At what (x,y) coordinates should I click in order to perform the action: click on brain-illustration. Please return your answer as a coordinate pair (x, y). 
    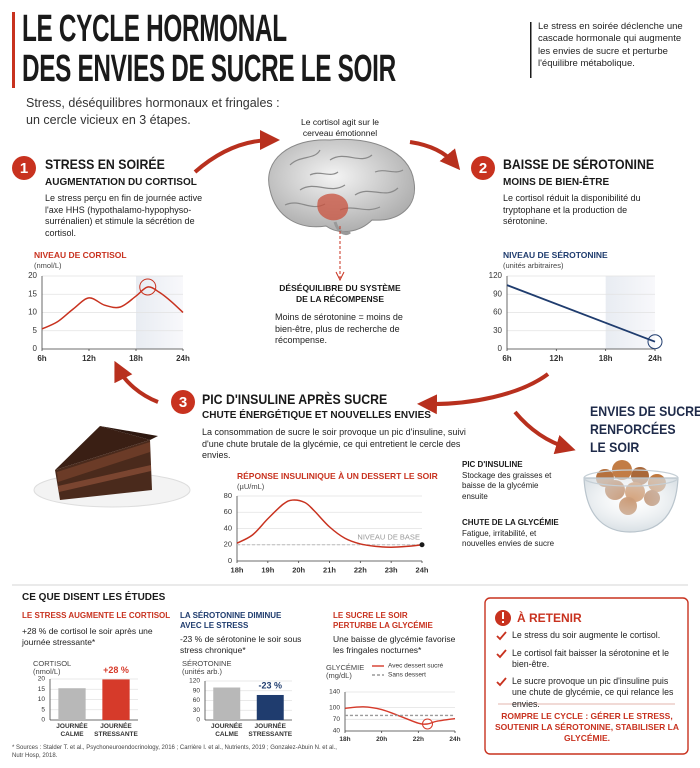
    Looking at the image, I should click on (342, 210).